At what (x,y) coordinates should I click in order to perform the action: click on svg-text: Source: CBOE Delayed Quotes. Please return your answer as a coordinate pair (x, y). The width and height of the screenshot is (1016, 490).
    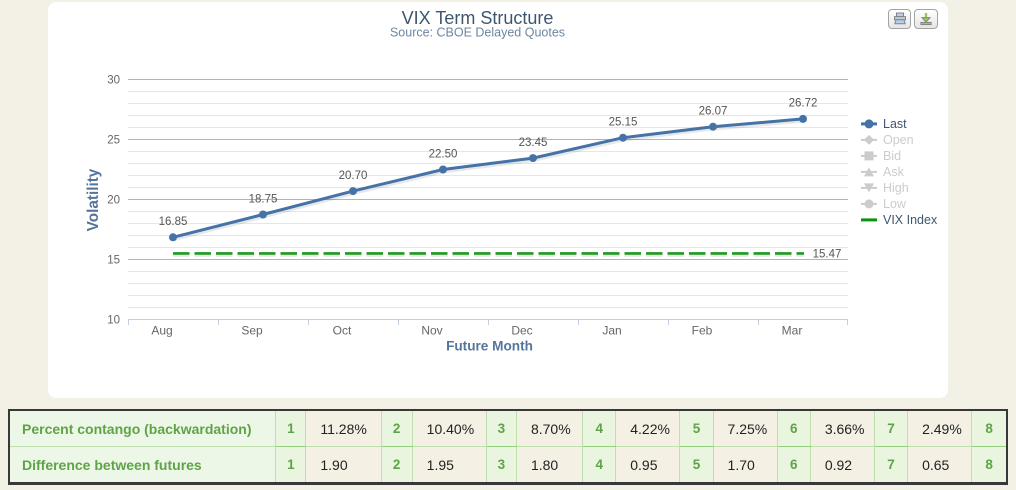
    Looking at the image, I should click on (477, 33).